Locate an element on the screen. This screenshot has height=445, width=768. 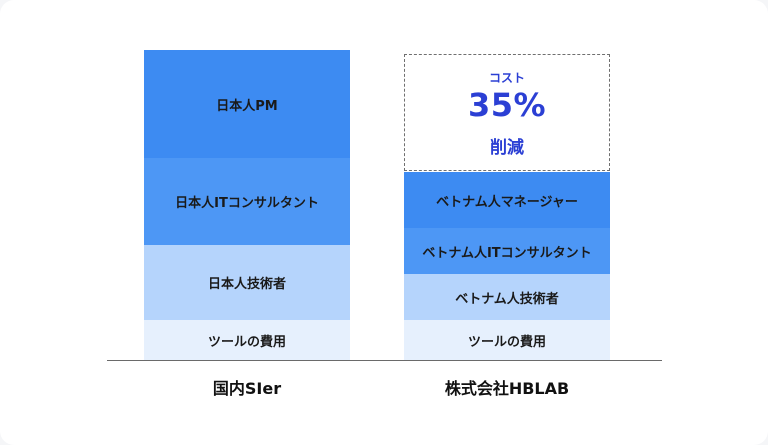
reduction-label: 削減 is located at coordinates (507, 148).